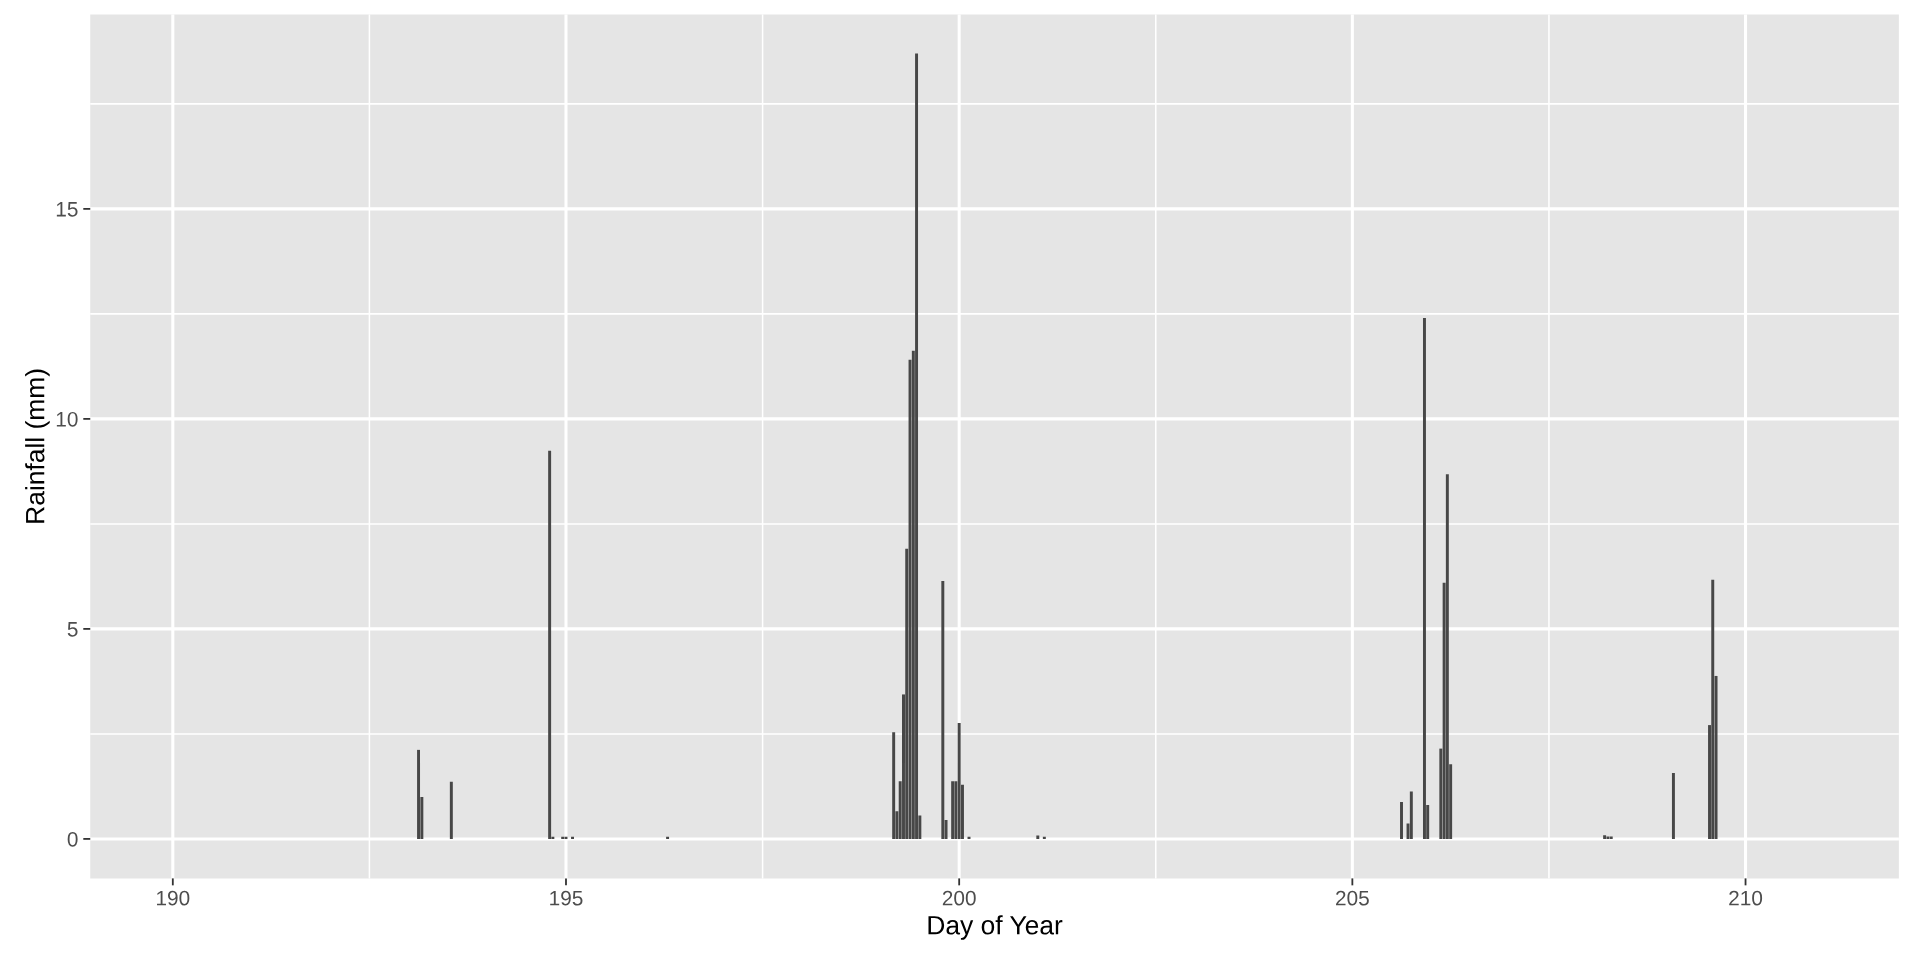 This screenshot has width=1920, height=960. What do you see at coordinates (1746, 898) in the screenshot?
I see `x-tick-label: 210` at bounding box center [1746, 898].